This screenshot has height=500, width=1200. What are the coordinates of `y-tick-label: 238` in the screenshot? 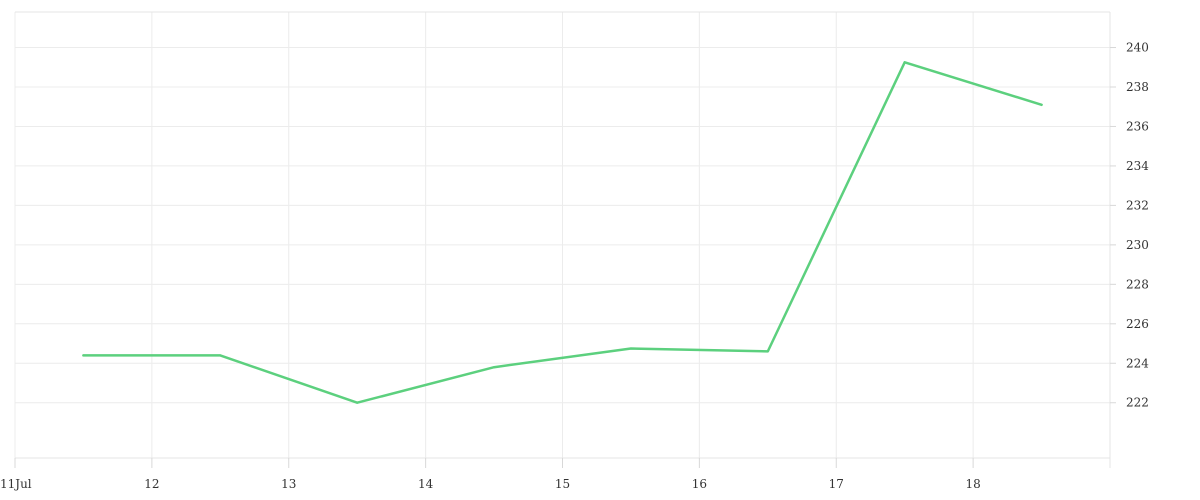 It's located at (1137, 87).